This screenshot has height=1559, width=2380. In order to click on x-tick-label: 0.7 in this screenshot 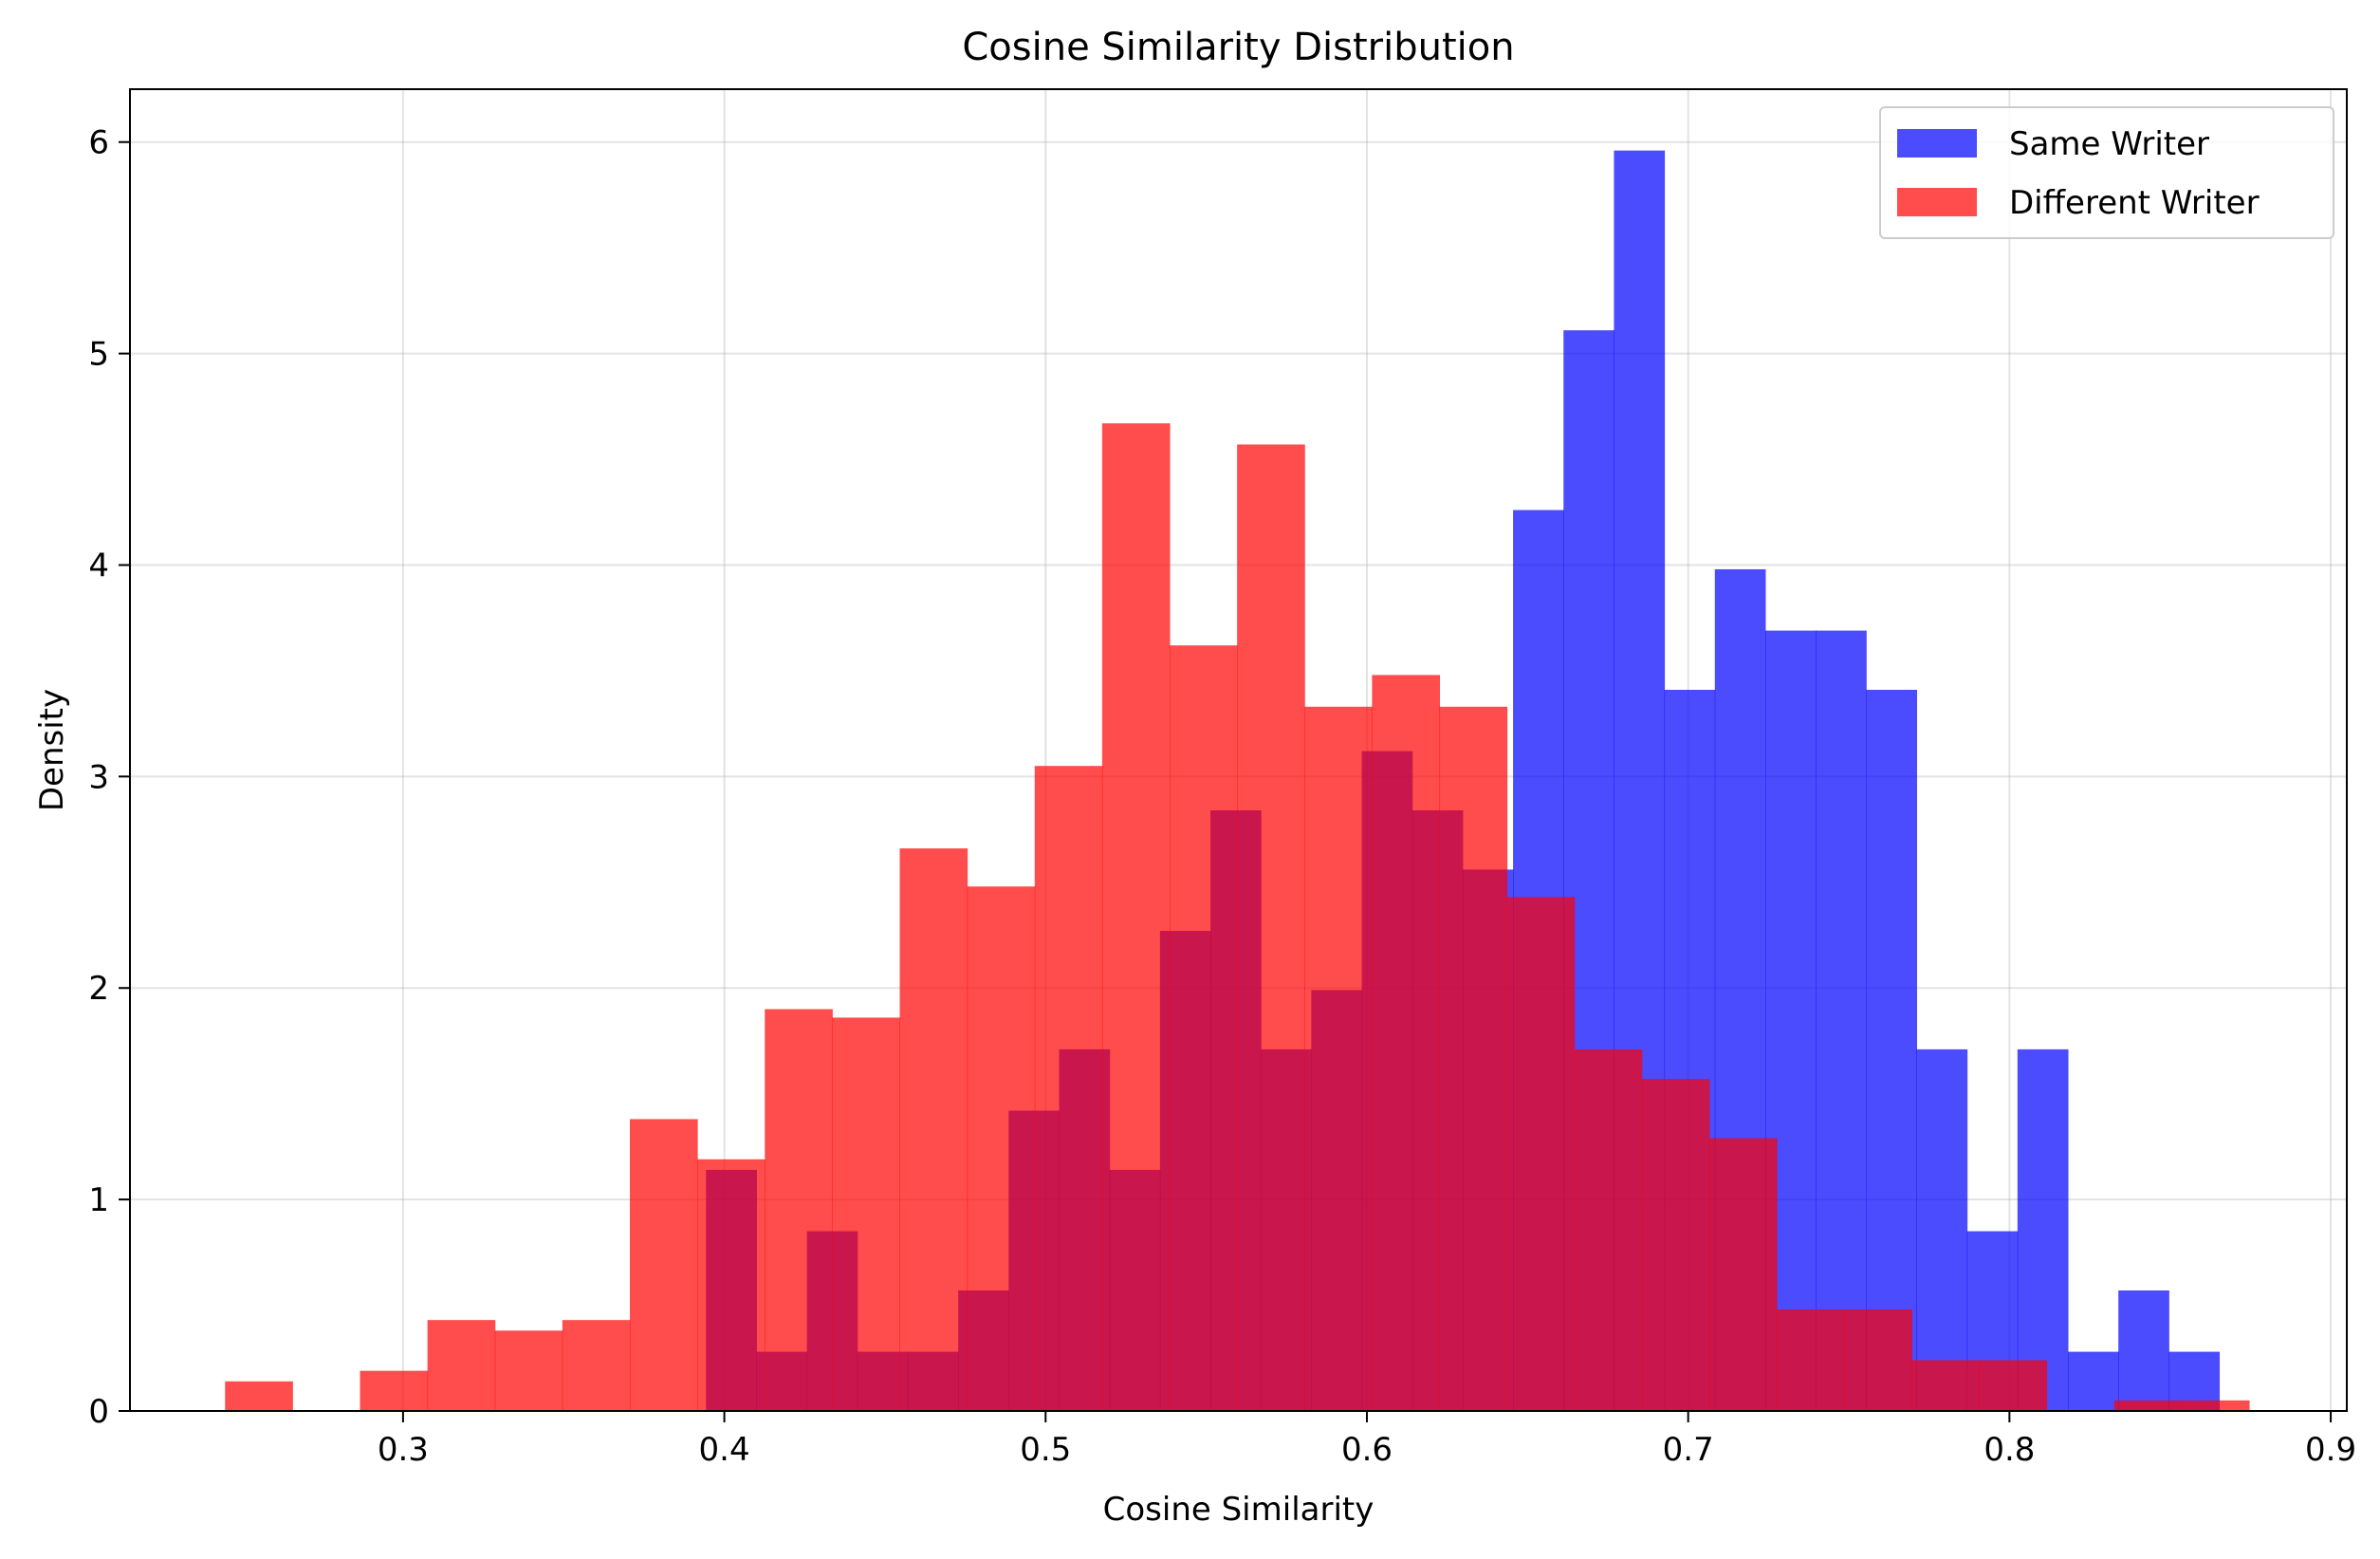, I will do `click(1688, 1450)`.